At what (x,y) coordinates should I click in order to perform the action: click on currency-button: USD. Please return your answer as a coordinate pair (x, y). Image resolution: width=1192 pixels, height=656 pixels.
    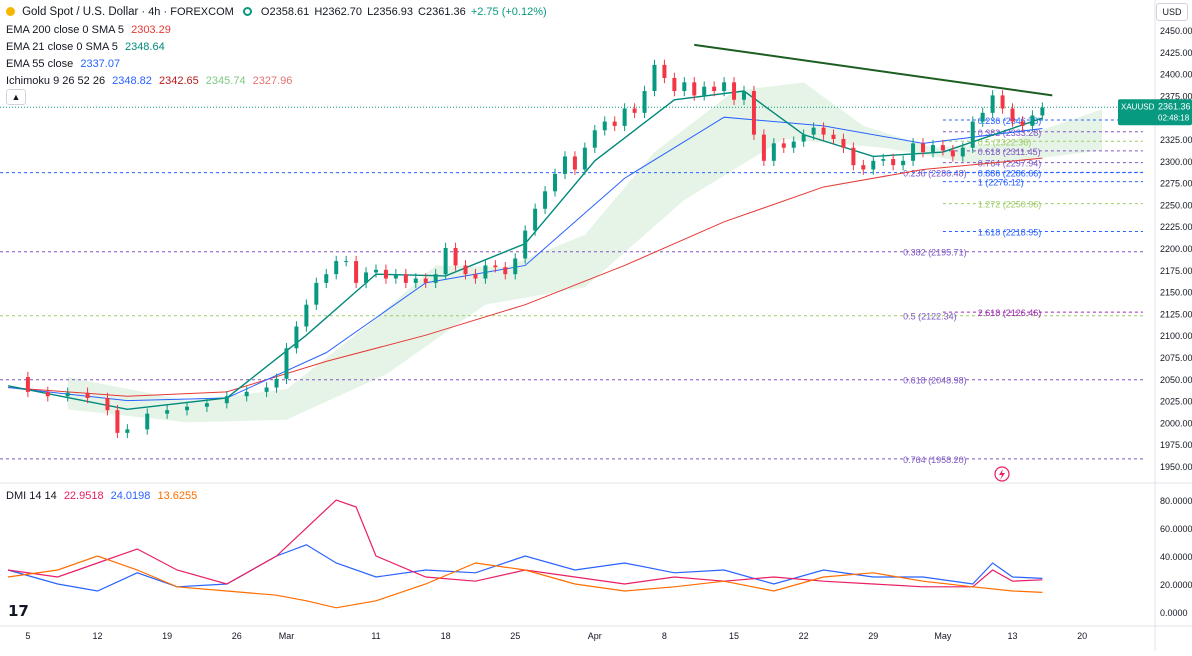
    Looking at the image, I should click on (1172, 12).